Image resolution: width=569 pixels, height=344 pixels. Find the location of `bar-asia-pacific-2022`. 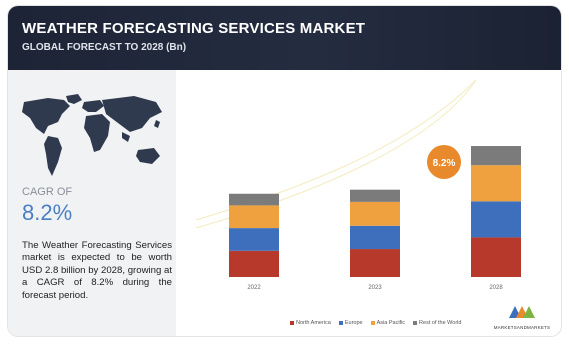

bar-asia-pacific-2022 is located at coordinates (254, 217).